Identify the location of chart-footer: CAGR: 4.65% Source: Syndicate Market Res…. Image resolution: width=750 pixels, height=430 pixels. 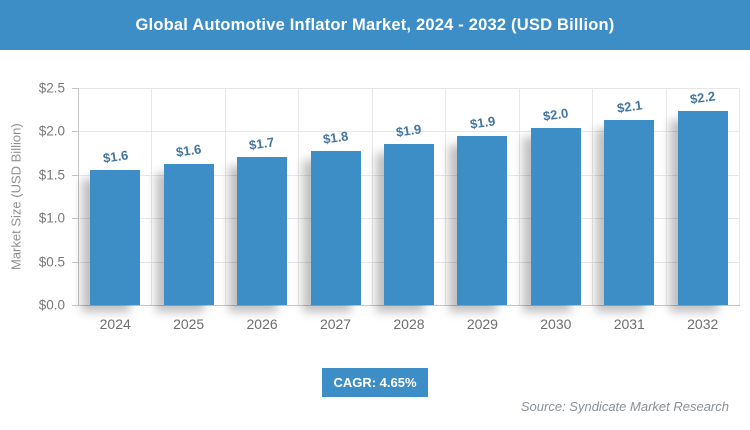
(375, 399).